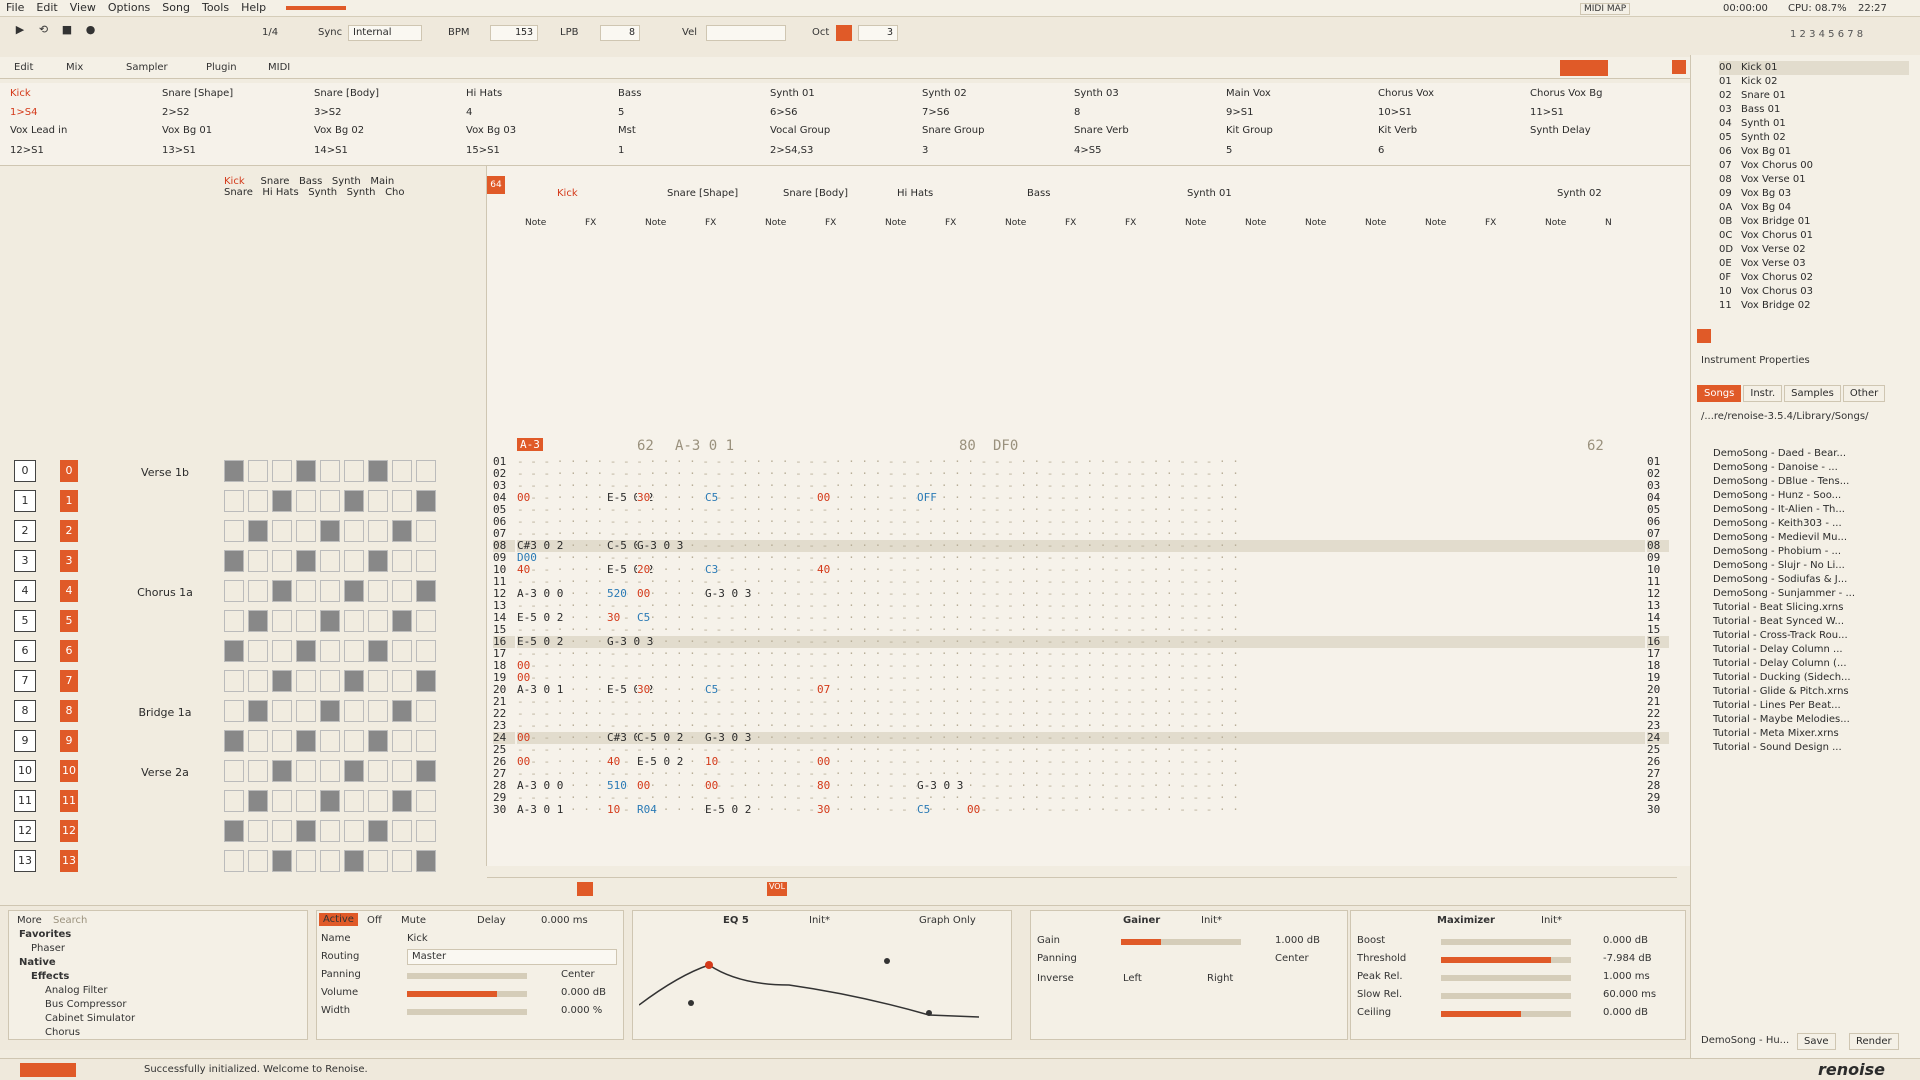 This screenshot has height=1080, width=1920. What do you see at coordinates (777, 889) in the screenshot?
I see `vol-toggle: VOL` at bounding box center [777, 889].